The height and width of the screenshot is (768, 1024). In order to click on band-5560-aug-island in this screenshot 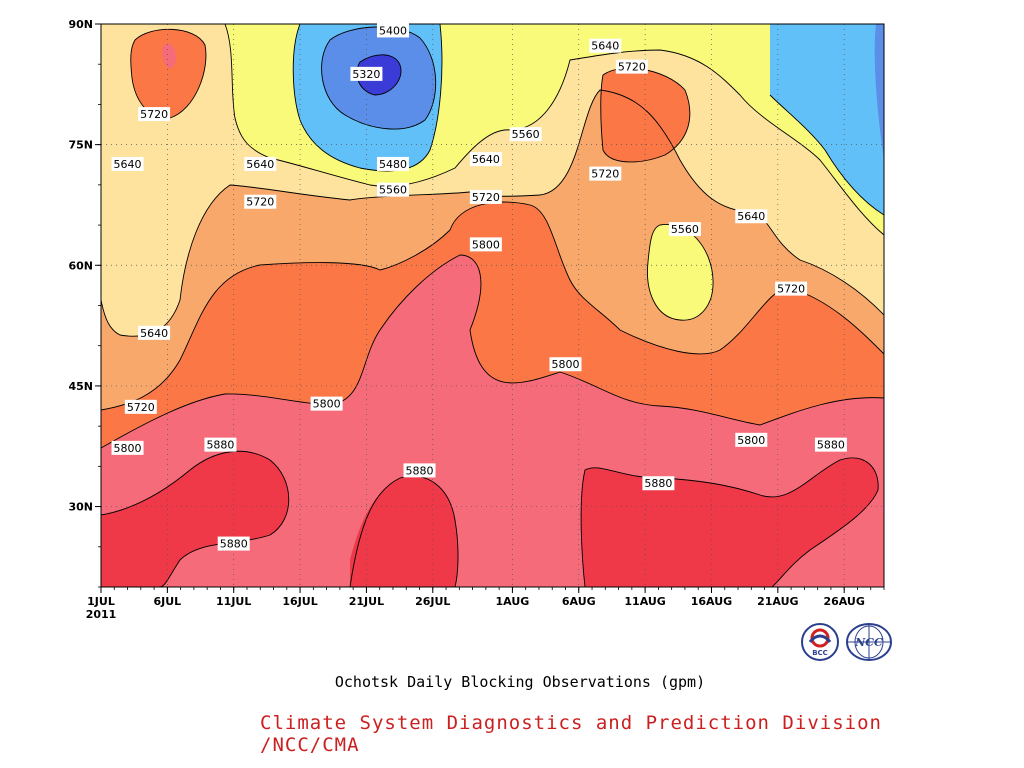, I will do `click(680, 272)`.